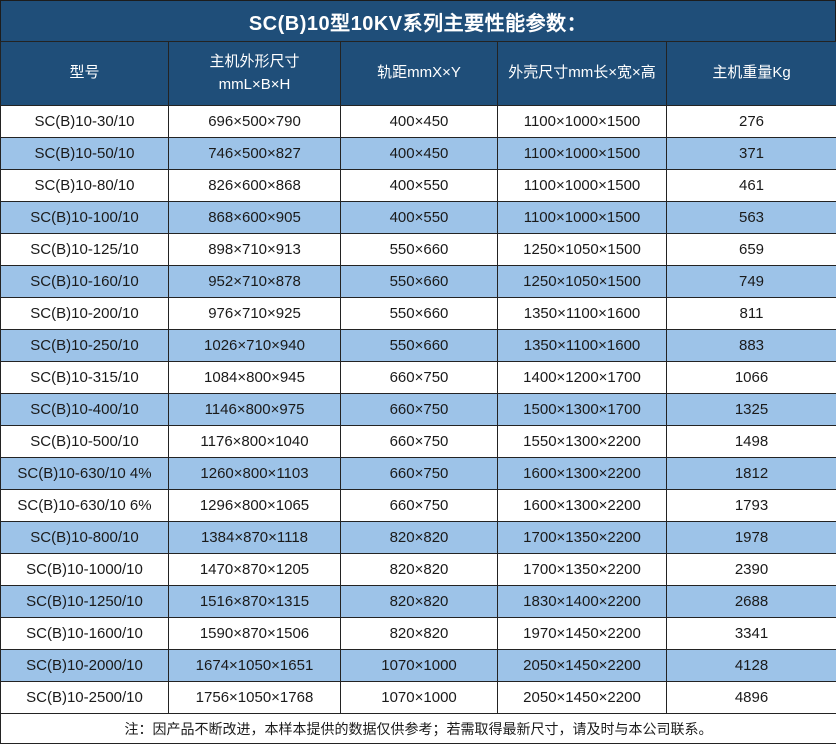 The width and height of the screenshot is (836, 744). I want to click on col-header-rail-gauge: 轨距mmX×Y, so click(419, 74).